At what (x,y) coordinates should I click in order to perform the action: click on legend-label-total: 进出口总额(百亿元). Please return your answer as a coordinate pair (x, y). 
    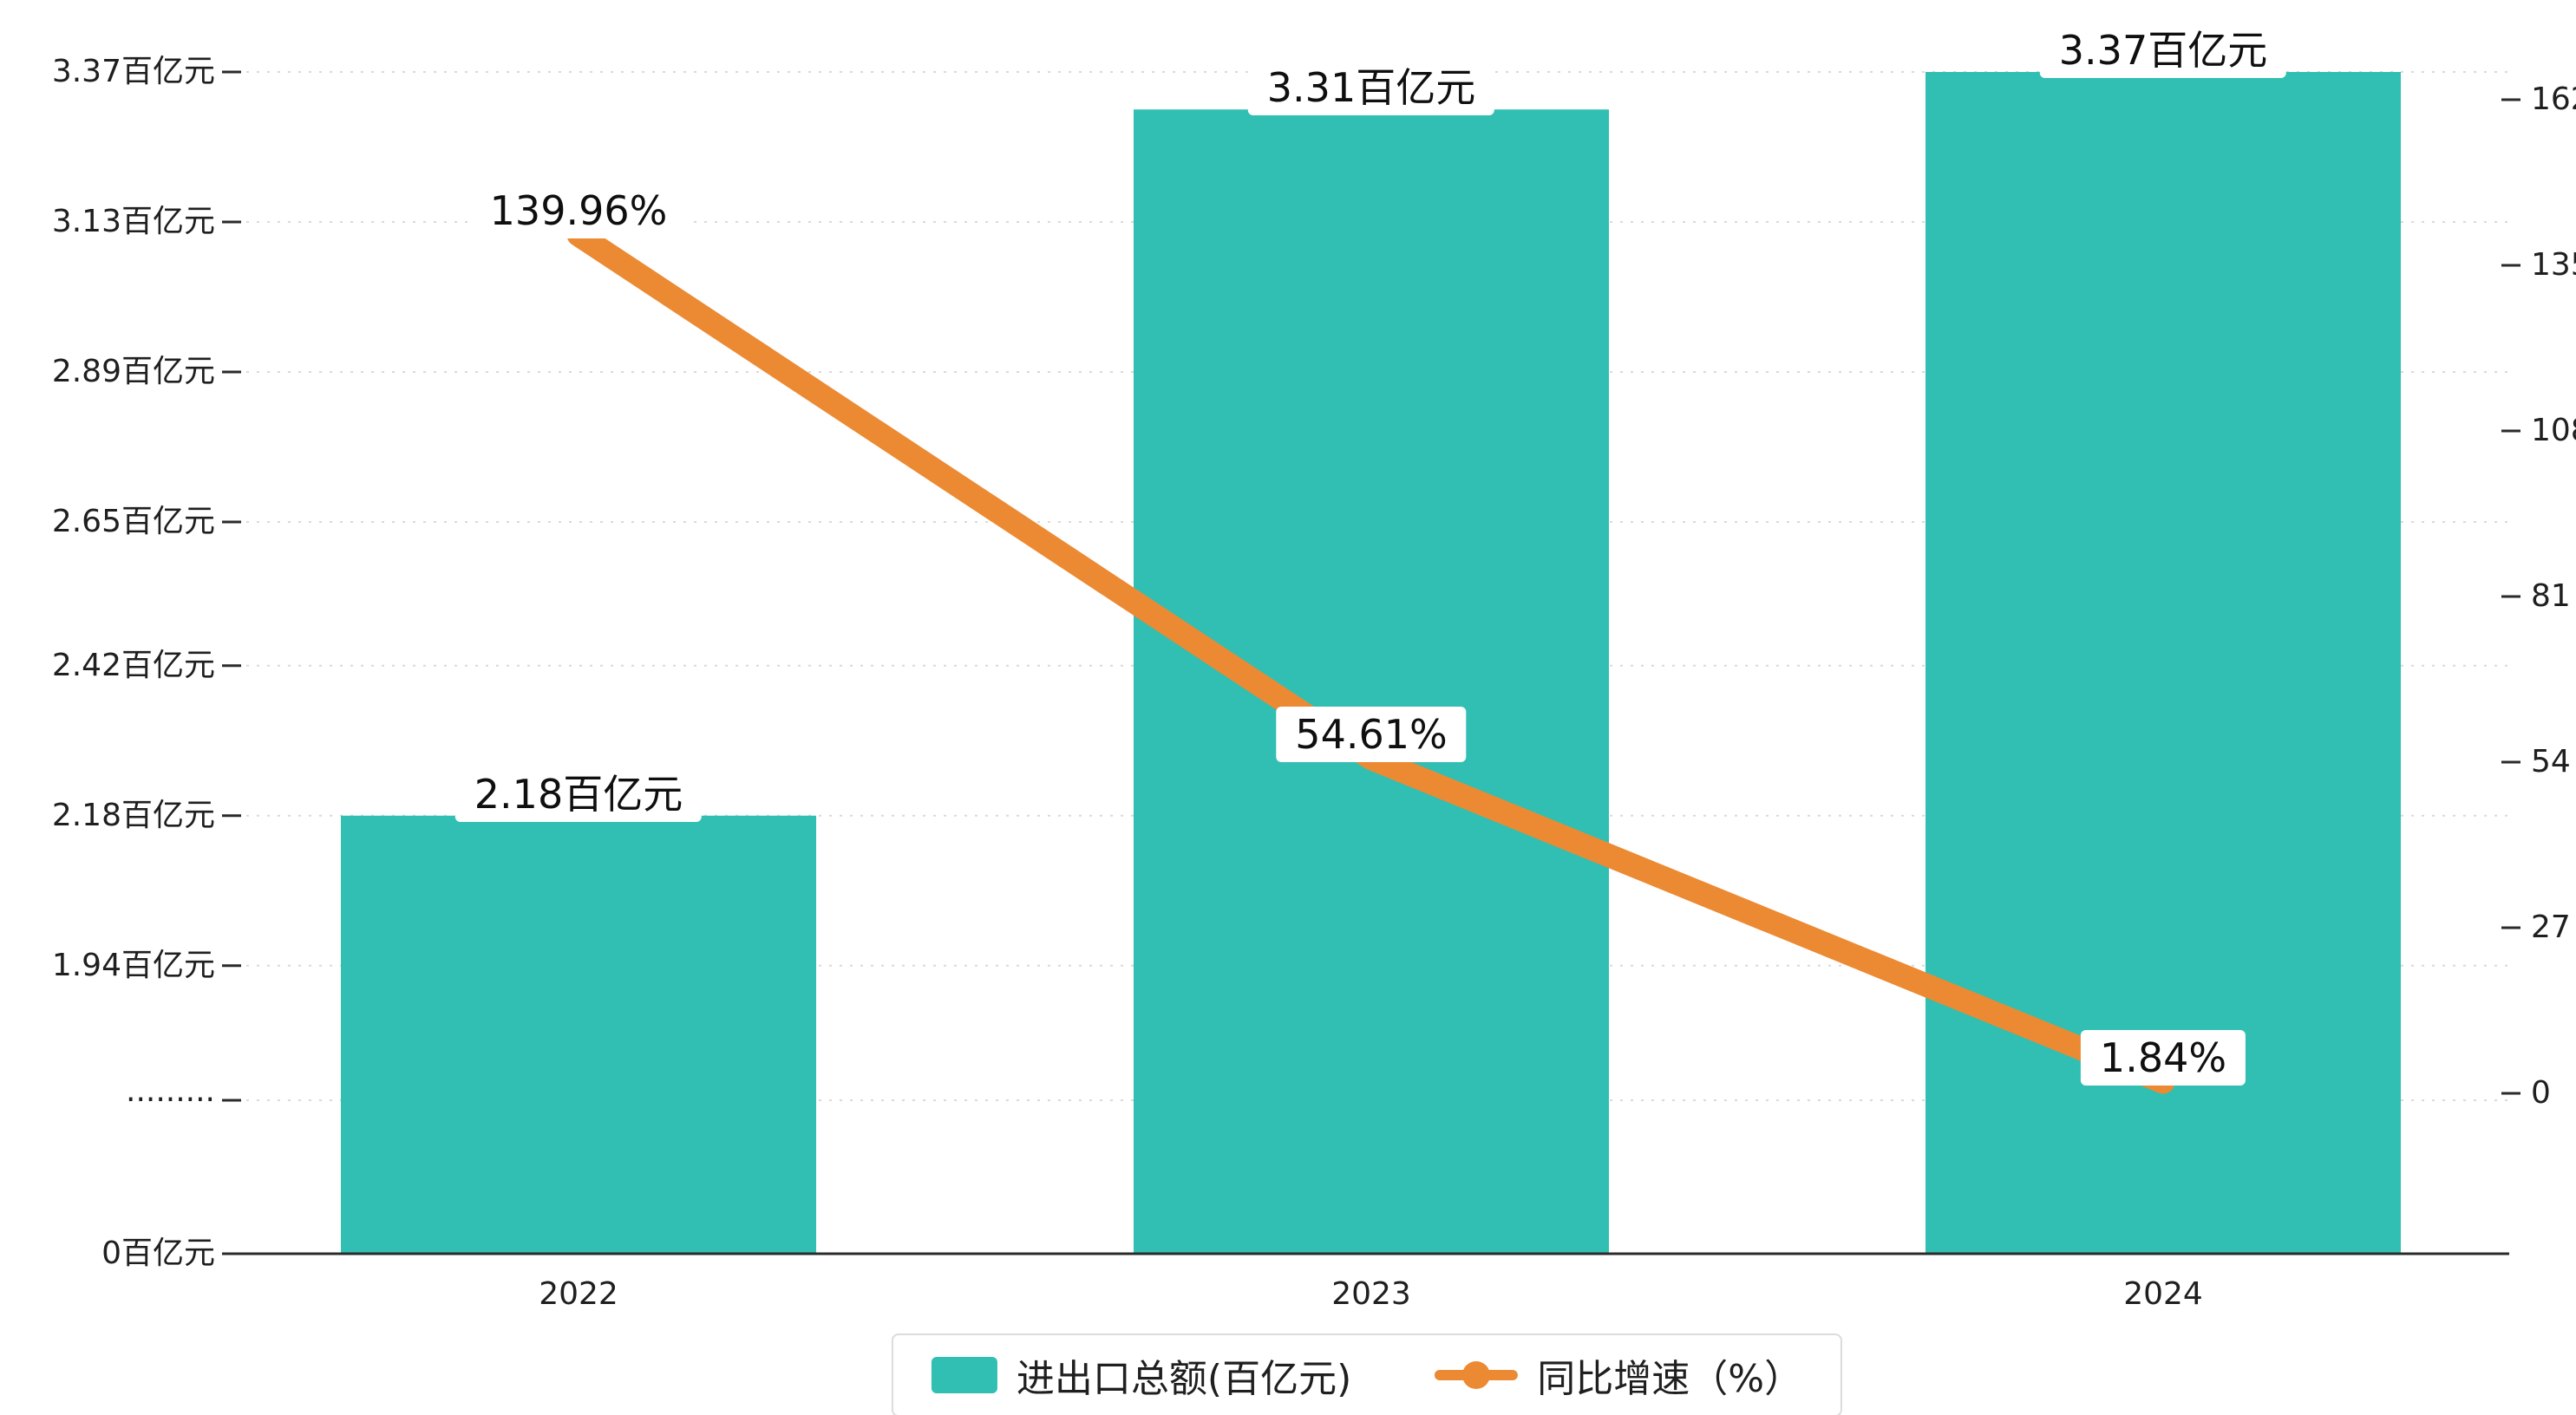
    Looking at the image, I should click on (1184, 1379).